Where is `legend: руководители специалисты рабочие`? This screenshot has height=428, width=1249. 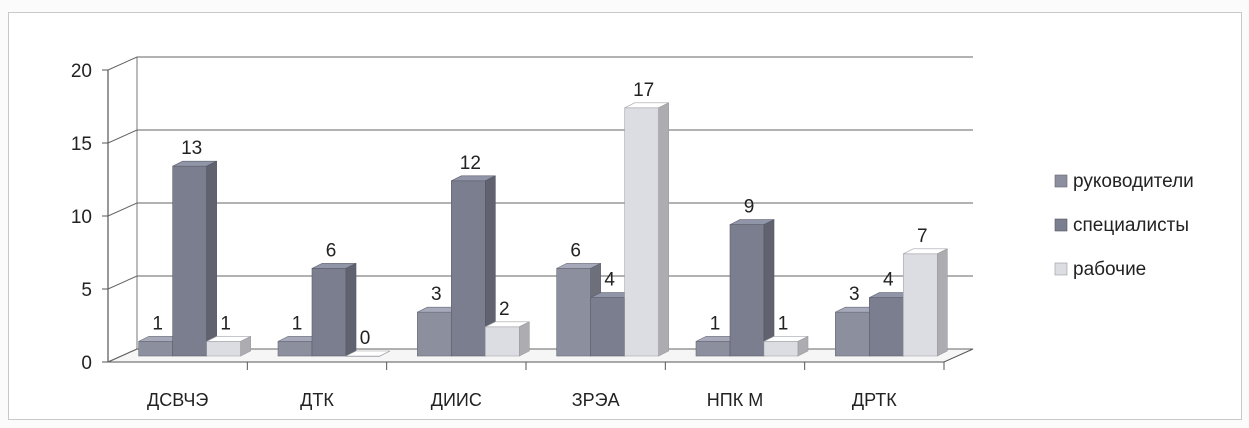
legend: руководители специалисты рабочие is located at coordinates (1124, 225).